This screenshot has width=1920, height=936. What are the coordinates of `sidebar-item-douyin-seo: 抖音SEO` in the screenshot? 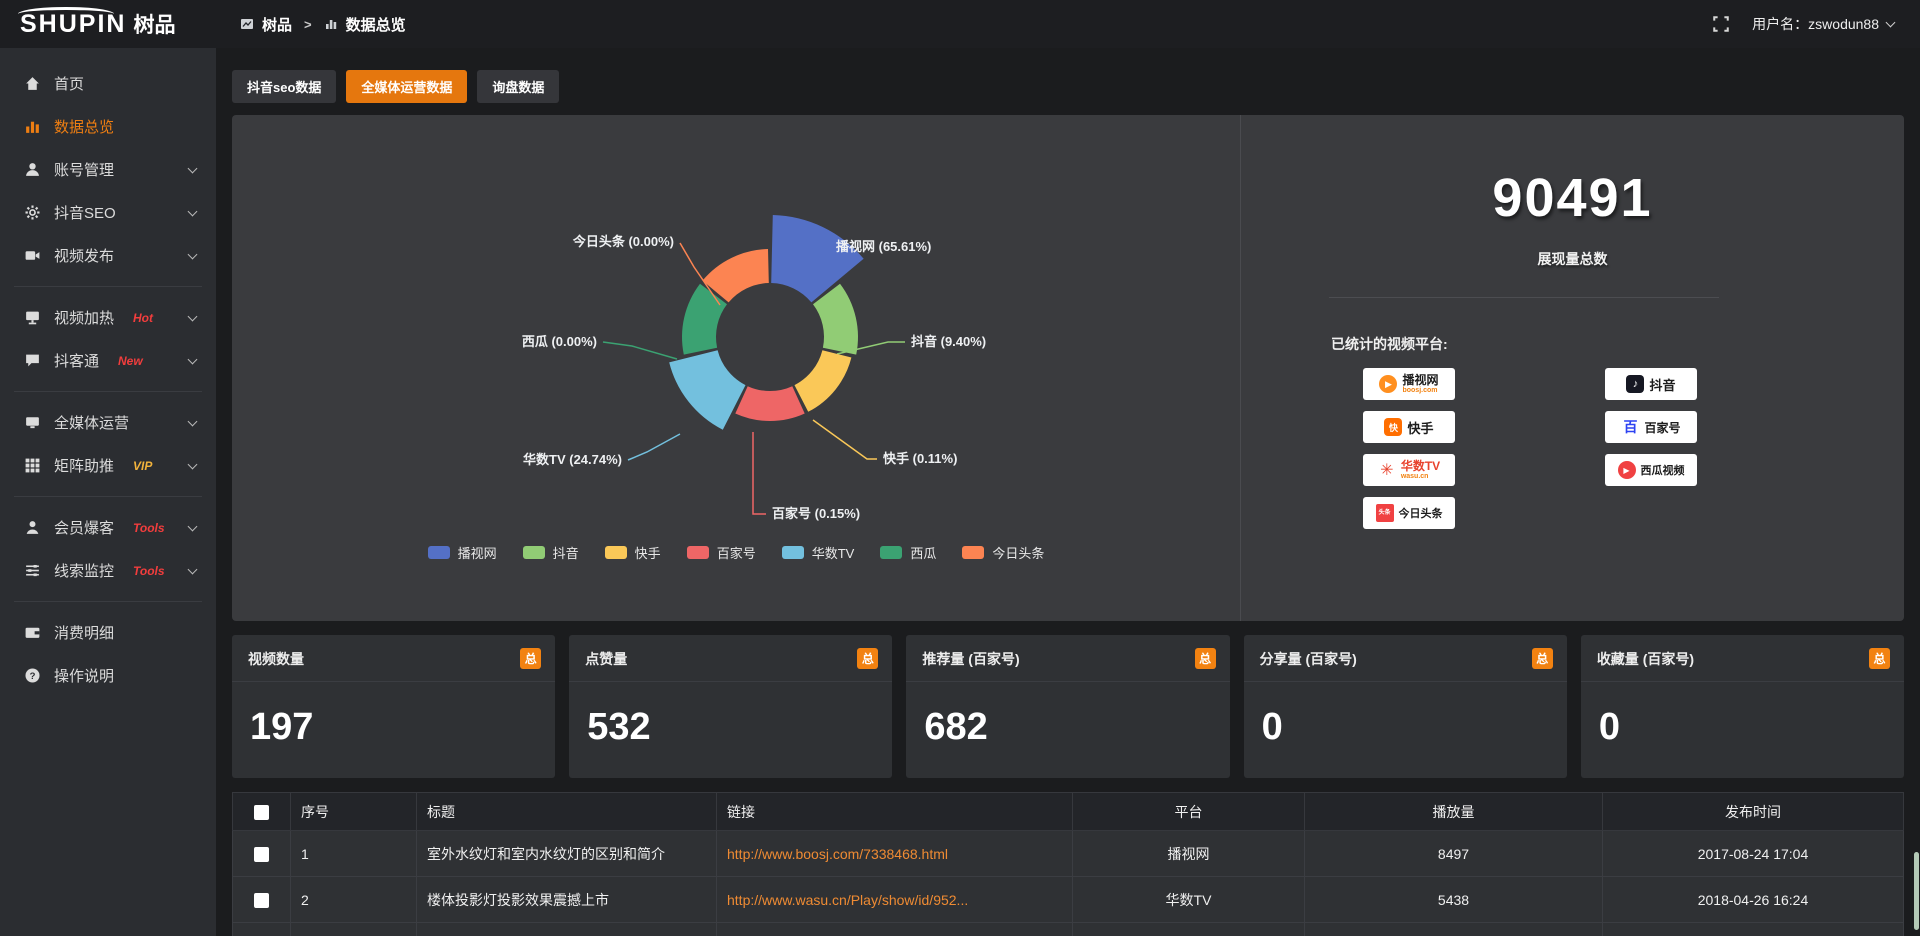 It's located at (108, 212).